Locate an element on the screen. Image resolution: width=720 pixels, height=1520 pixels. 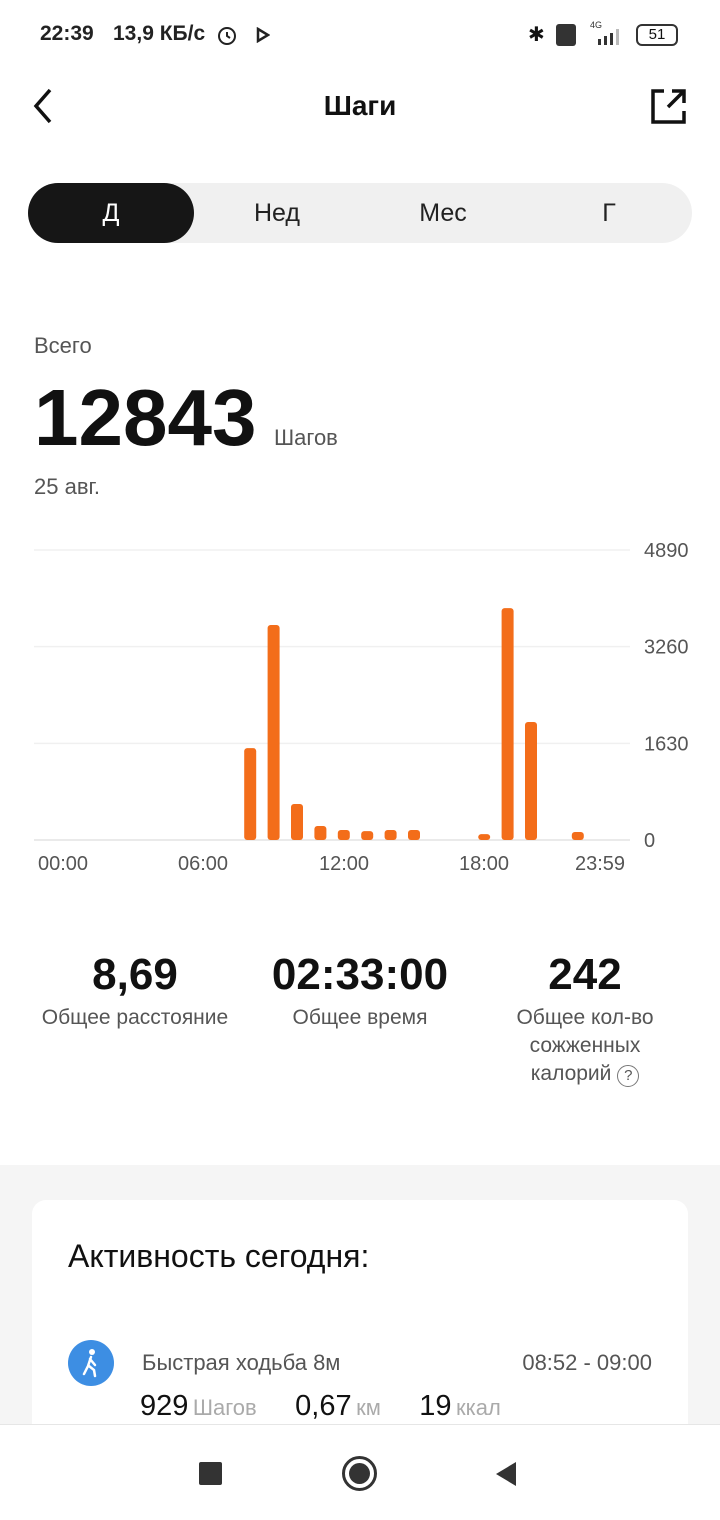
stat-label: Общее кол-во сожженных калорий is located at coordinates (585, 1045).